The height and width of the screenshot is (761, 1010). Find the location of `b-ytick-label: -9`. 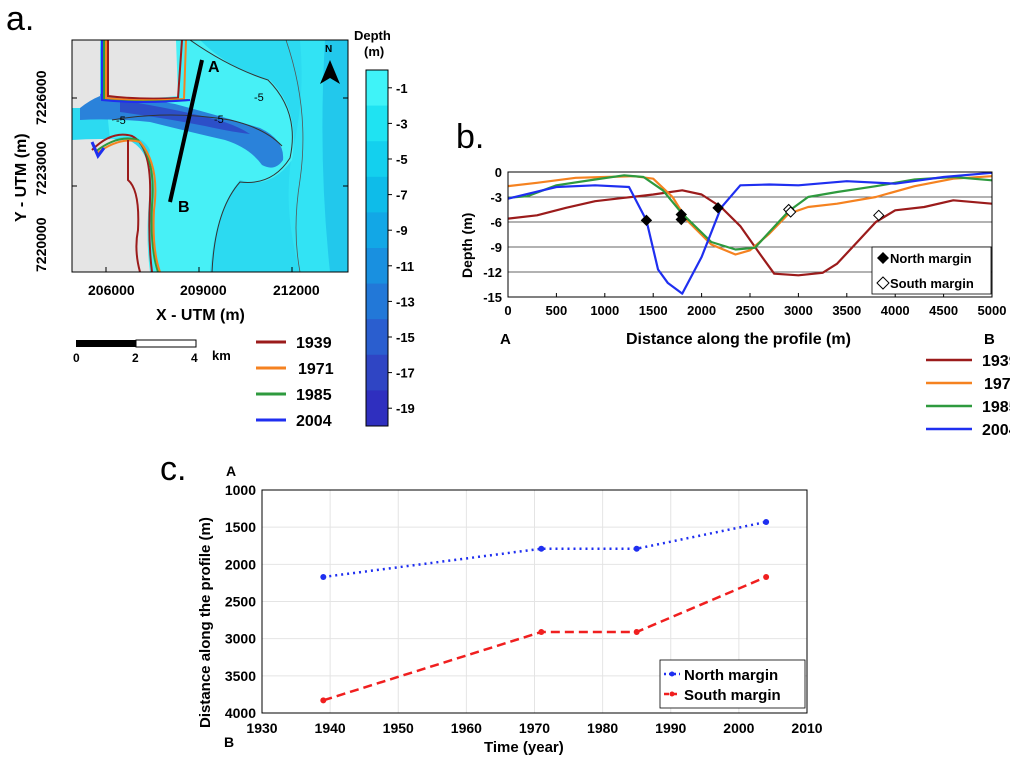

b-ytick-label: -9 is located at coordinates (496, 247).